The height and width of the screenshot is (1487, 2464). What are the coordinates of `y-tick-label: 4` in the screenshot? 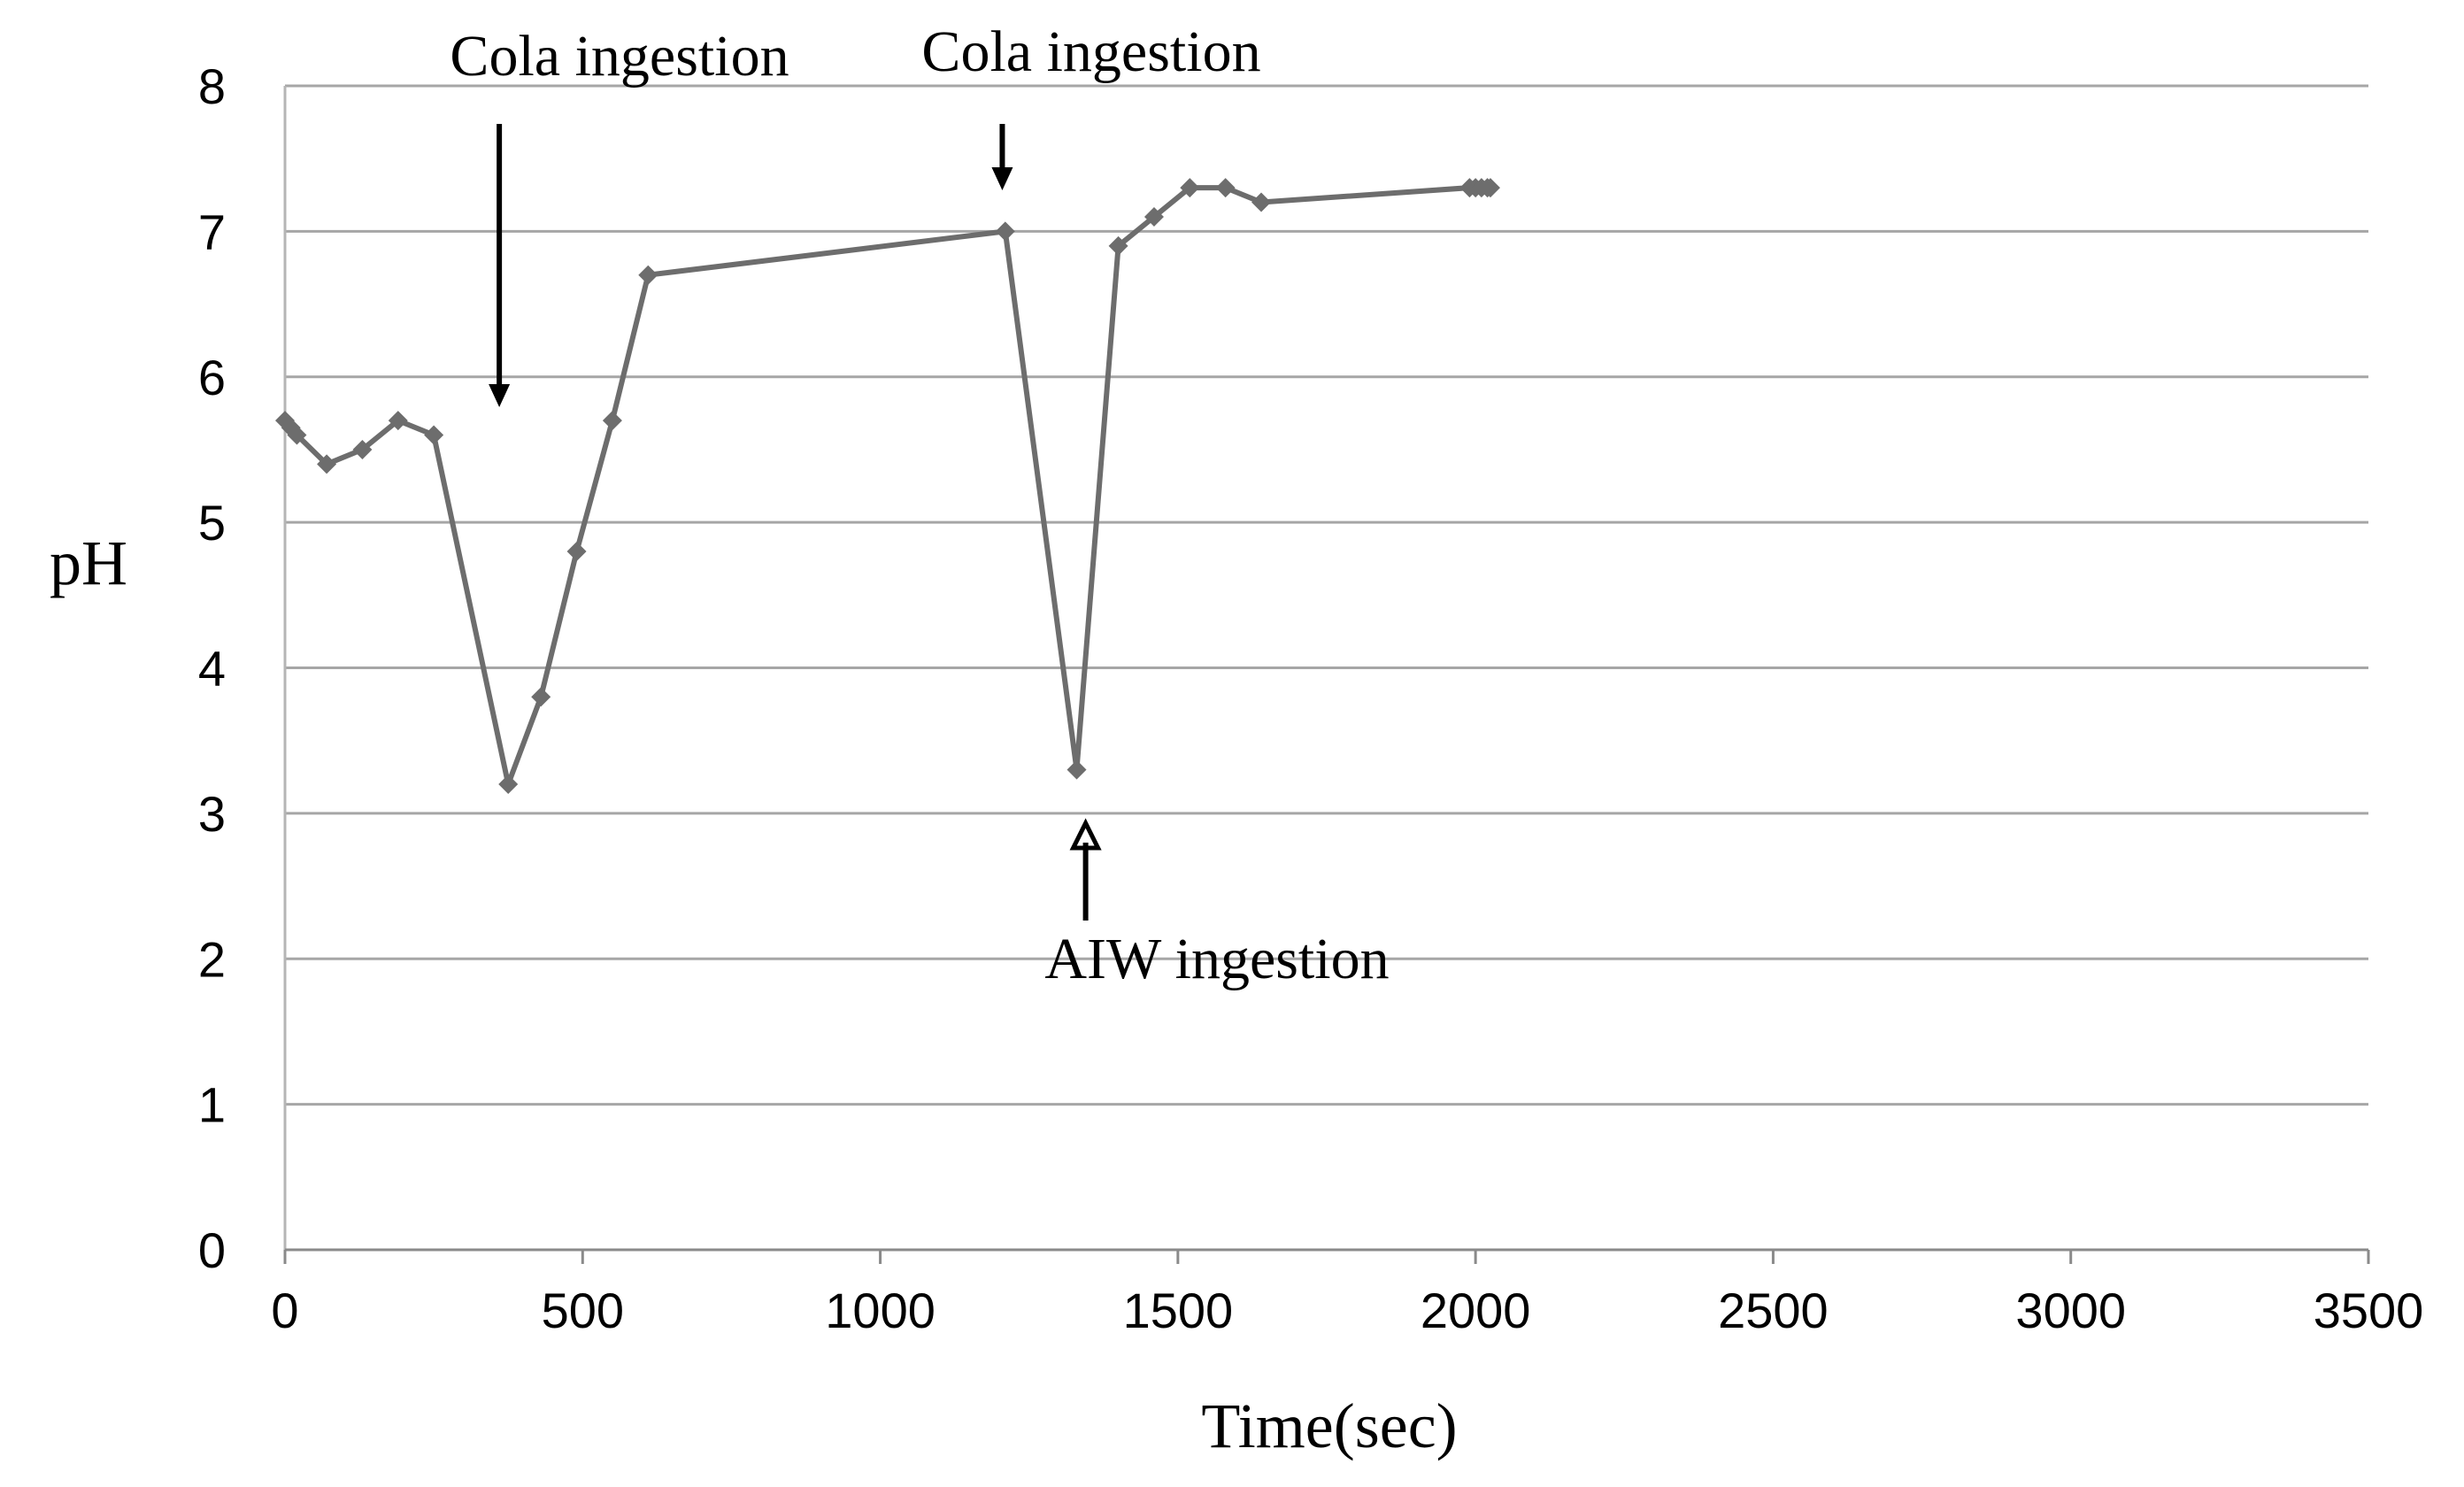 It's located at (212, 669).